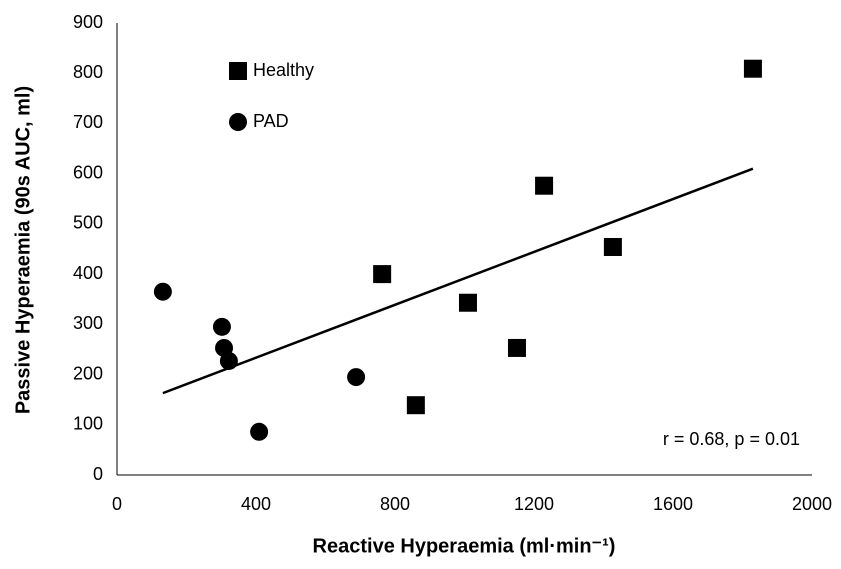 The height and width of the screenshot is (569, 841). I want to click on annotation: r = 0.68, p = 0.01, so click(731, 439).